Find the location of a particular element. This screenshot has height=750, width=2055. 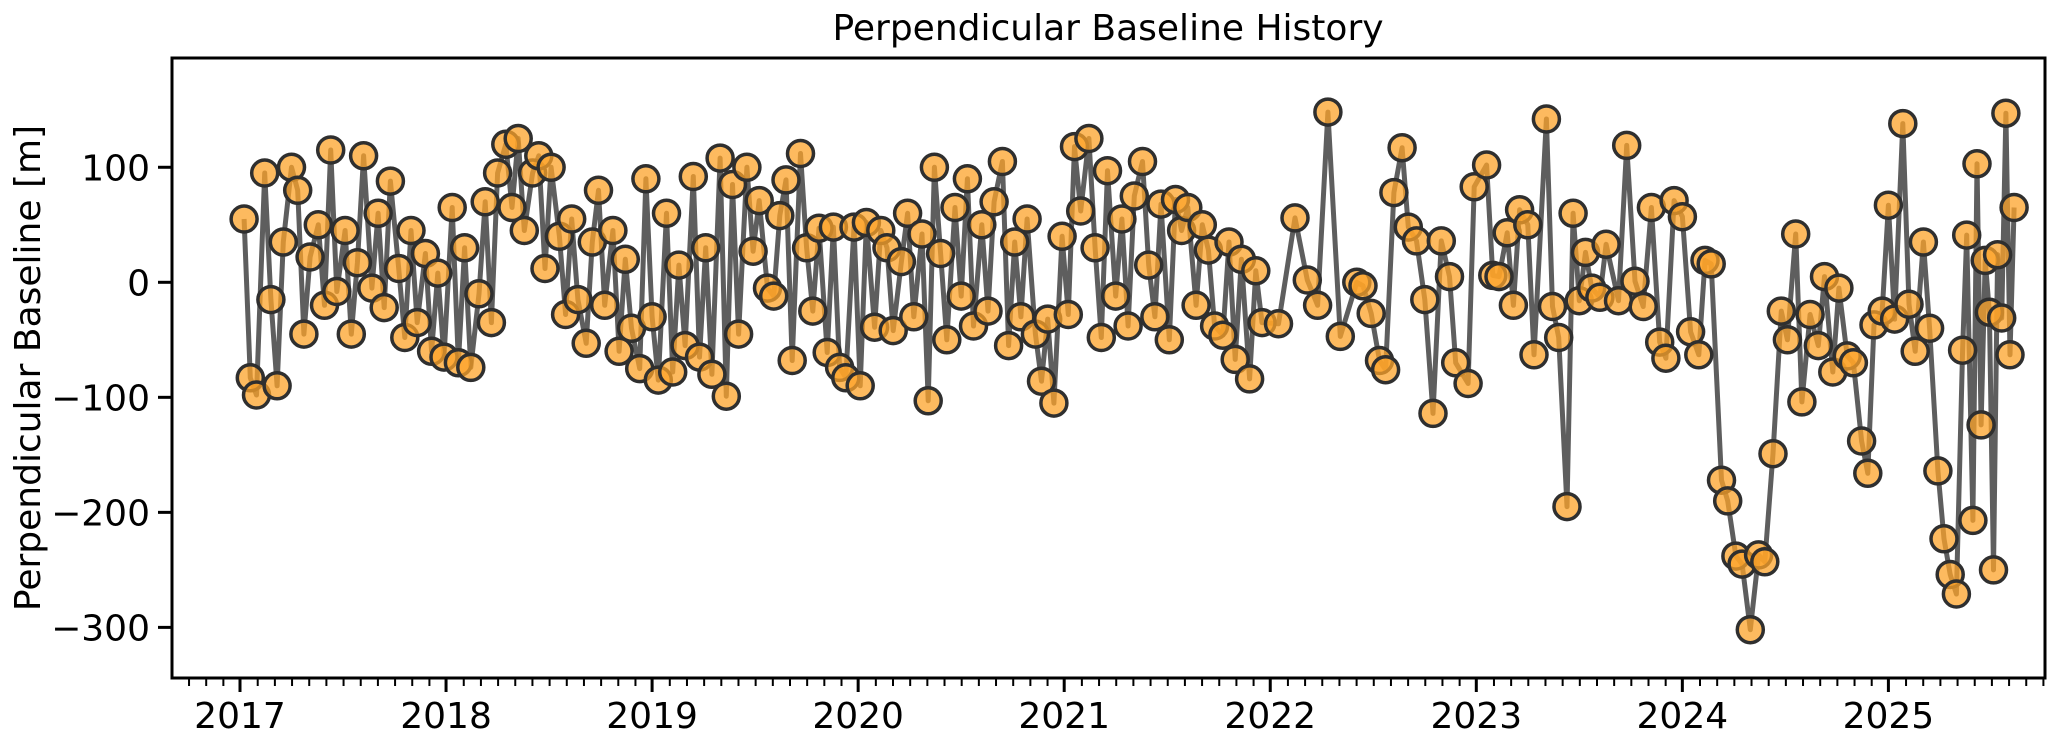

y-tick-label: −200 is located at coordinates (100, 513).